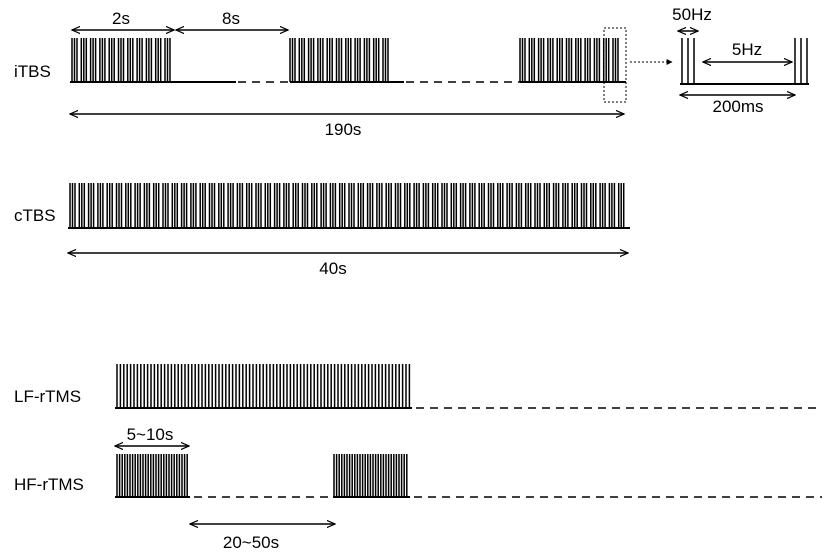  What do you see at coordinates (744, 61) in the screenshot?
I see `burst-detail` at bounding box center [744, 61].